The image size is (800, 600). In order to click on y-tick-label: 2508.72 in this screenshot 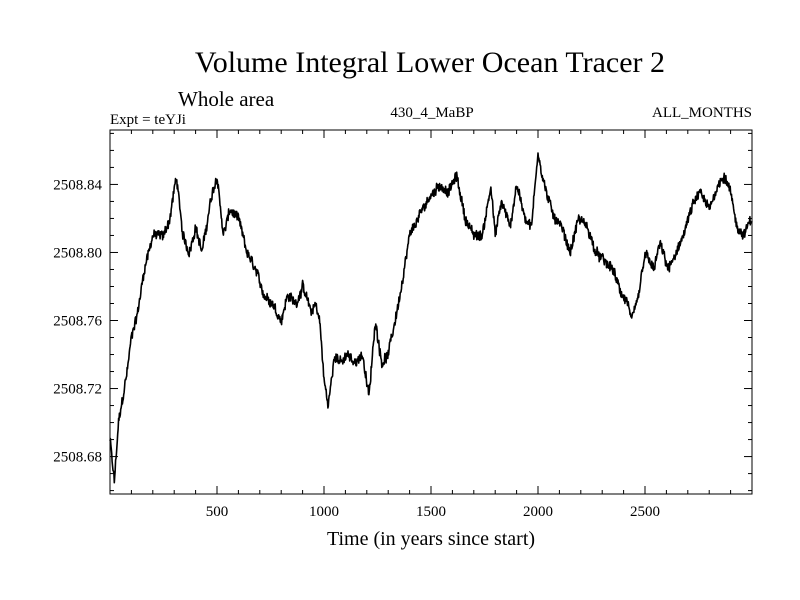, I will do `click(77, 390)`.